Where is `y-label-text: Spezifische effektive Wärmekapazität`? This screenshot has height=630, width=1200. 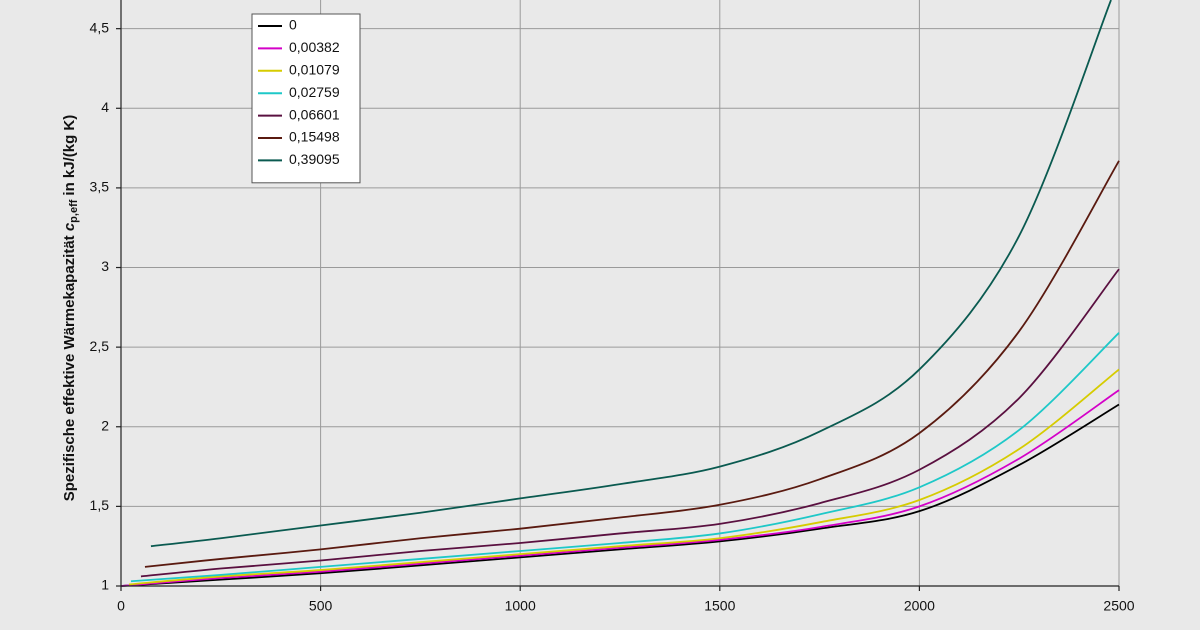
y-label-text: Spezifische effektive Wärmekapazität is located at coordinates (69, 368).